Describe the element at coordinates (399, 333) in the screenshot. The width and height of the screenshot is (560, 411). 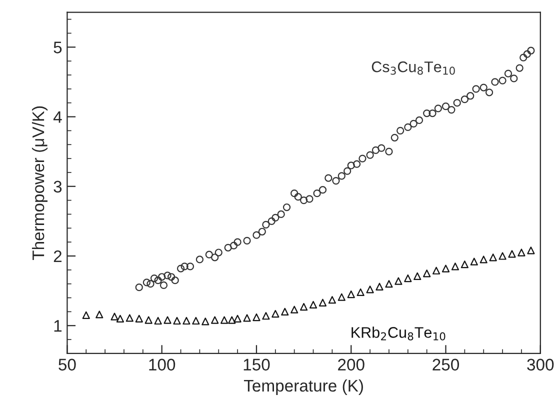
I see `series-label: KRb$_{2}$Cu$_{8}$Te$_{10}$` at that location.